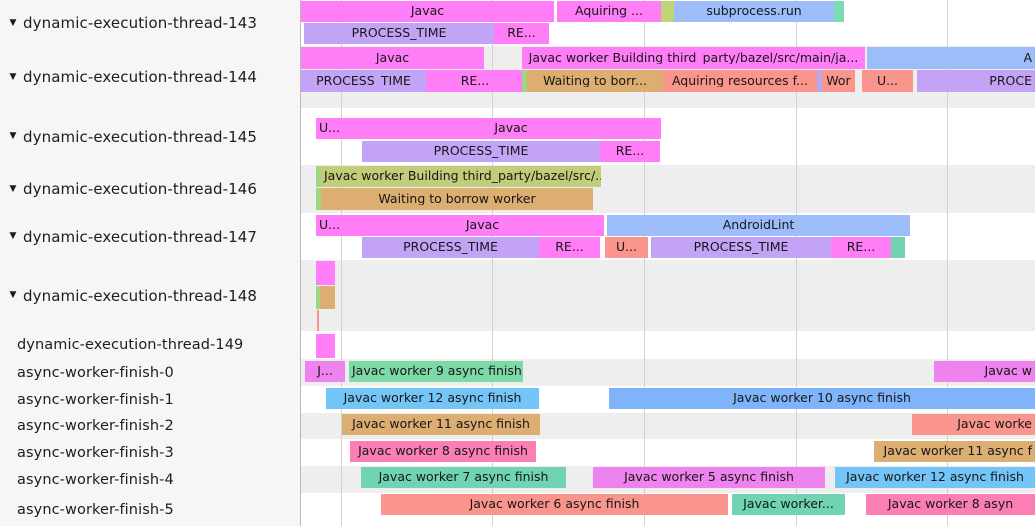 This screenshot has height=526, width=1035. Describe the element at coordinates (150, 509) in the screenshot. I see `track-label-async-worker-finish-5: ▼async-worker-finish-5` at that location.